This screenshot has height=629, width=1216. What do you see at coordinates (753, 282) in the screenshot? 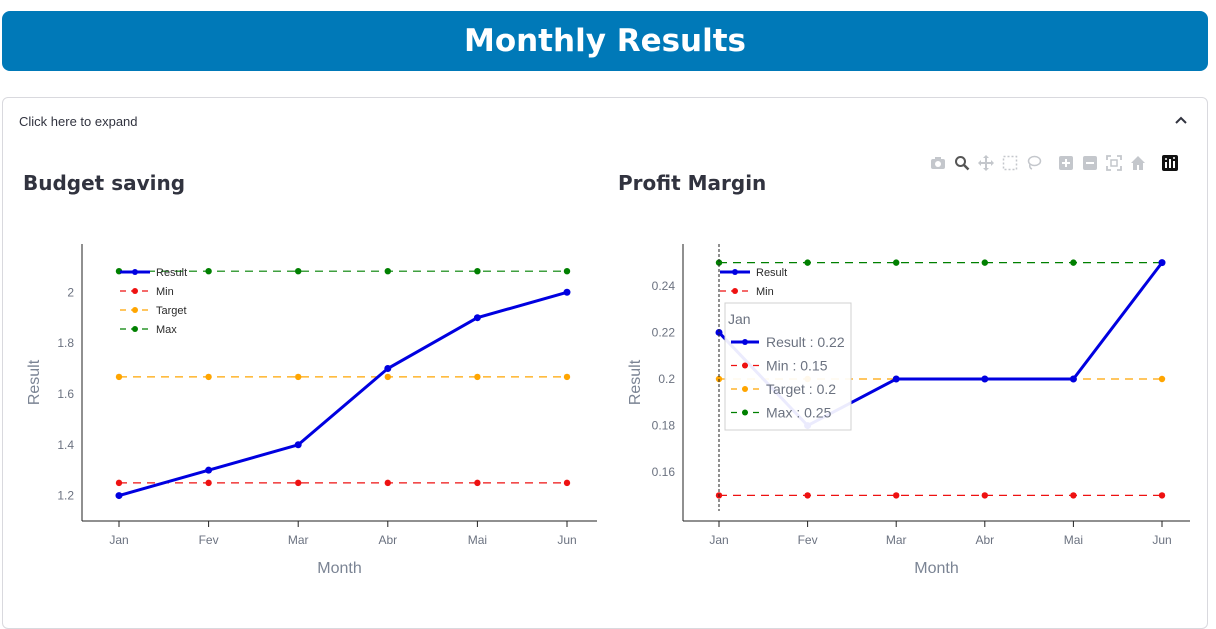
I see `legend: Result Min` at bounding box center [753, 282].